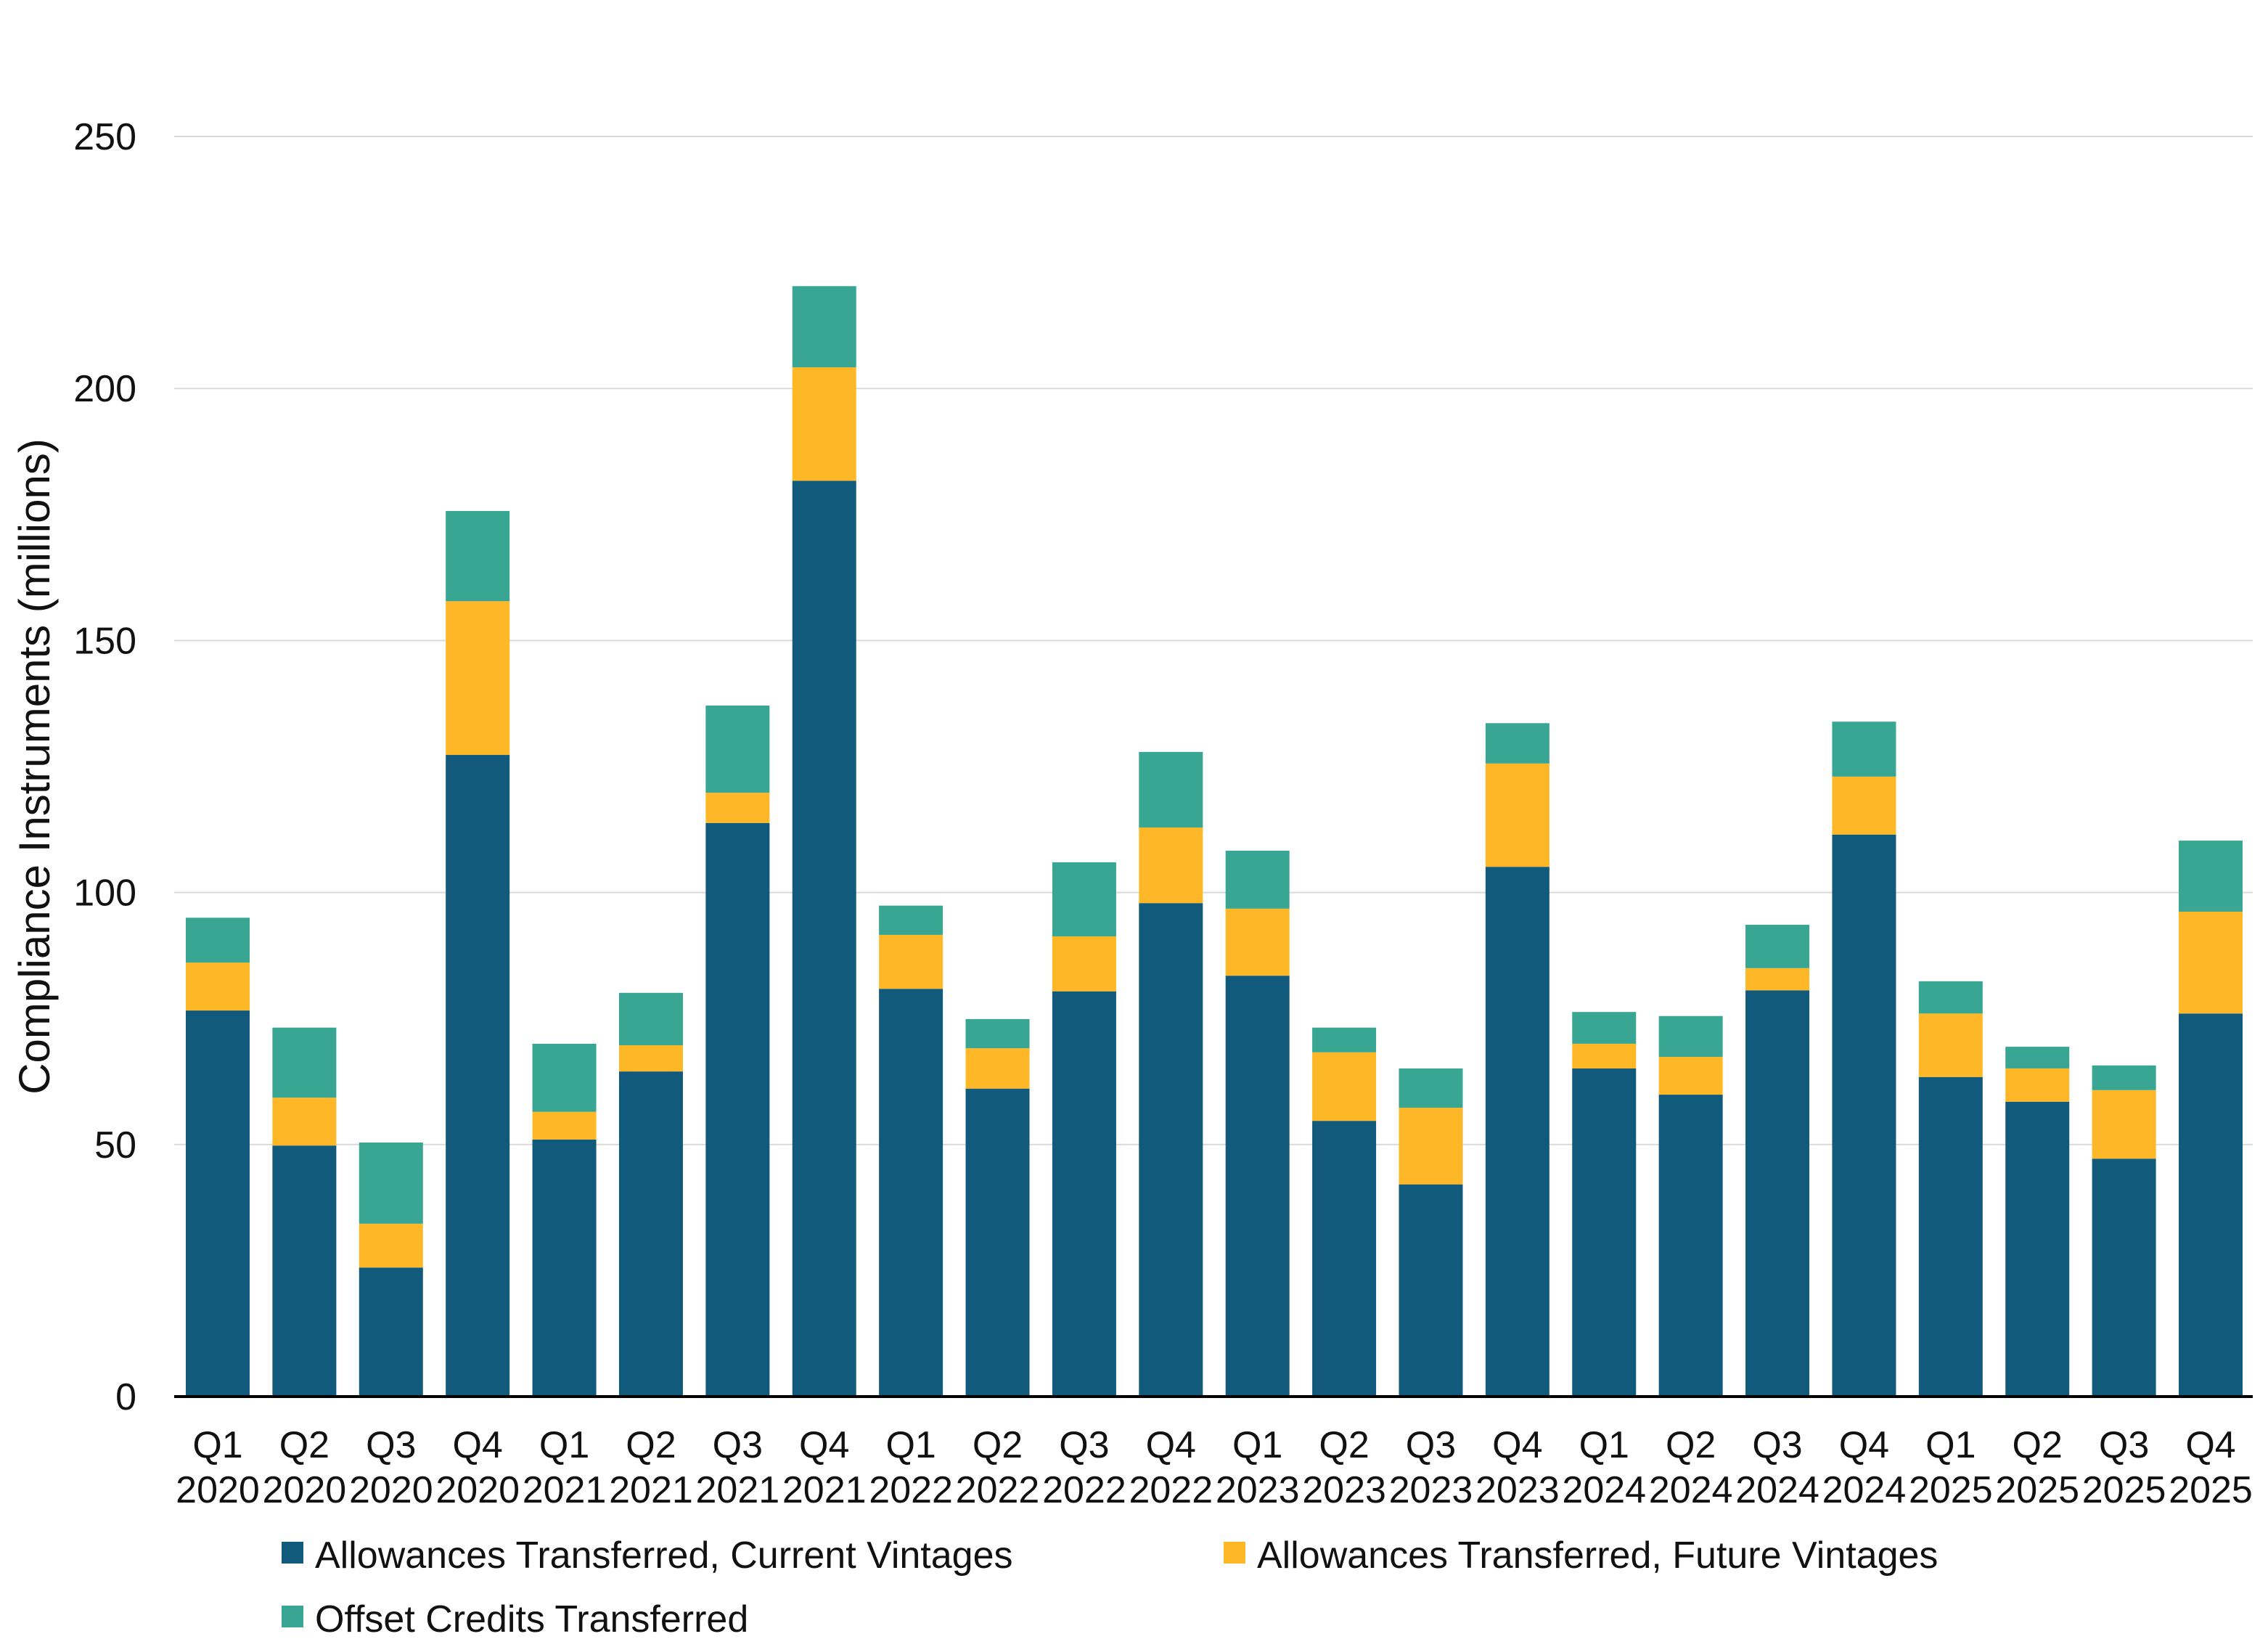 Image resolution: width=2268 pixels, height=1647 pixels. I want to click on y-tick-label: 100, so click(104, 893).